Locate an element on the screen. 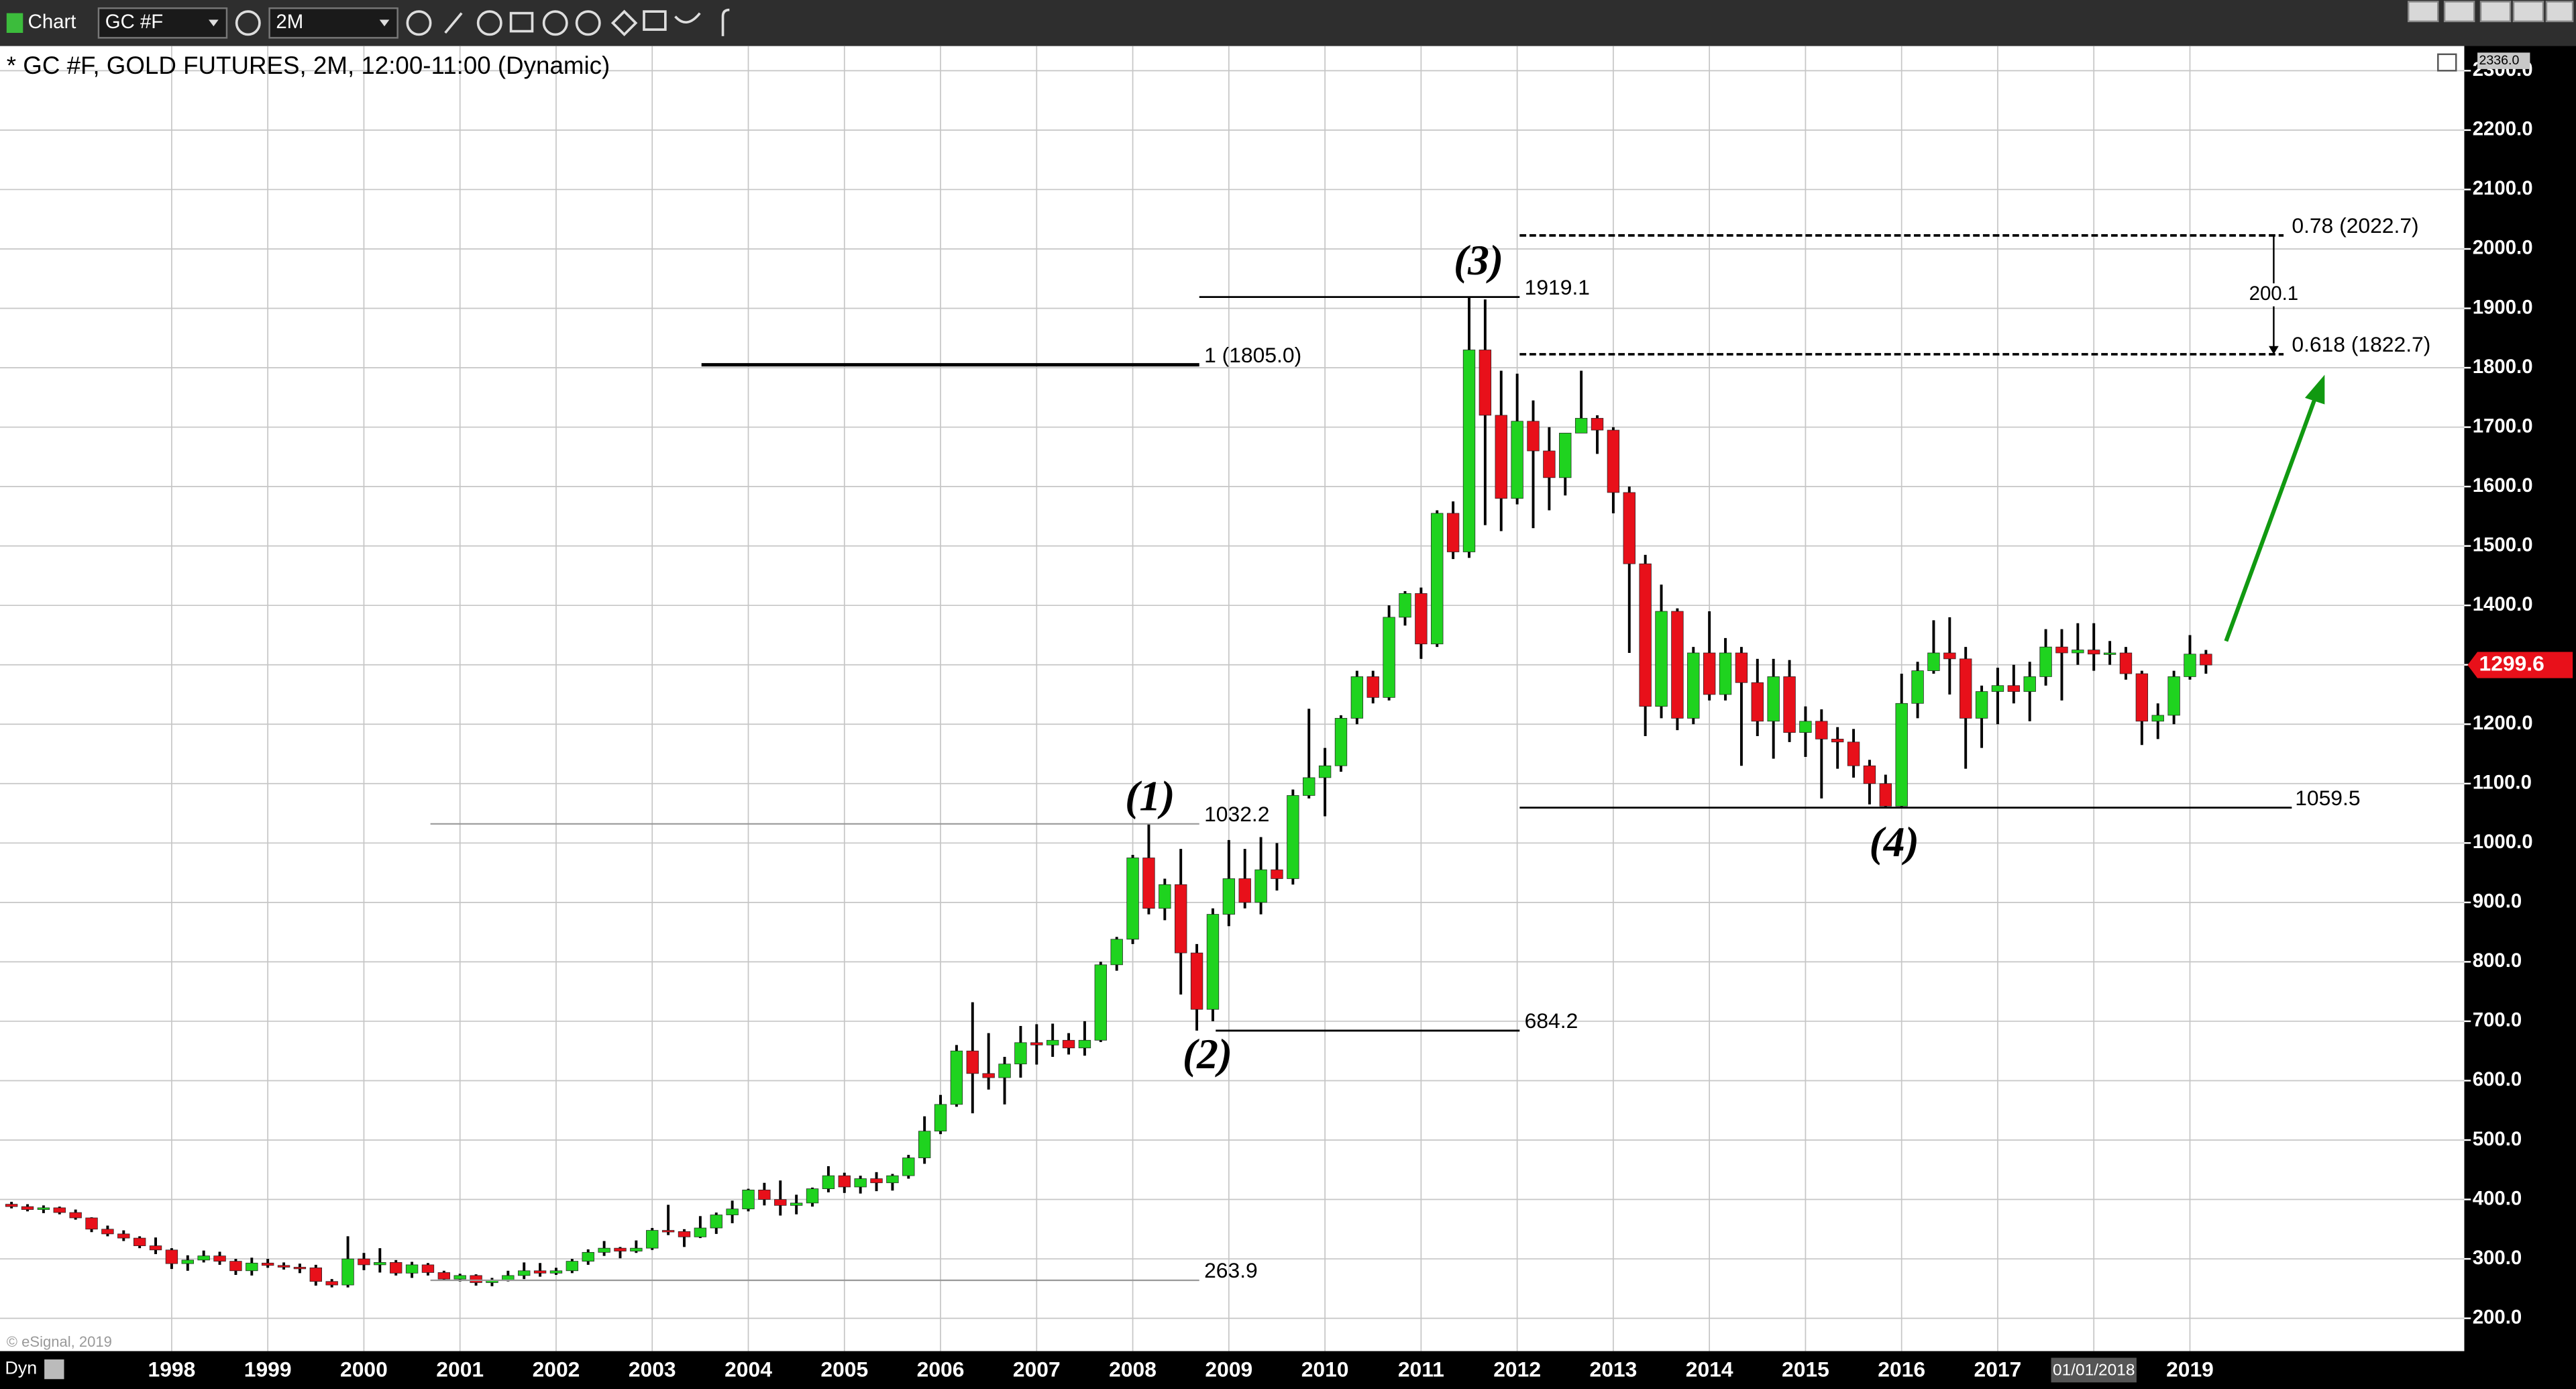 The height and width of the screenshot is (1389, 2576). level-label: 1059.5 is located at coordinates (2327, 798).